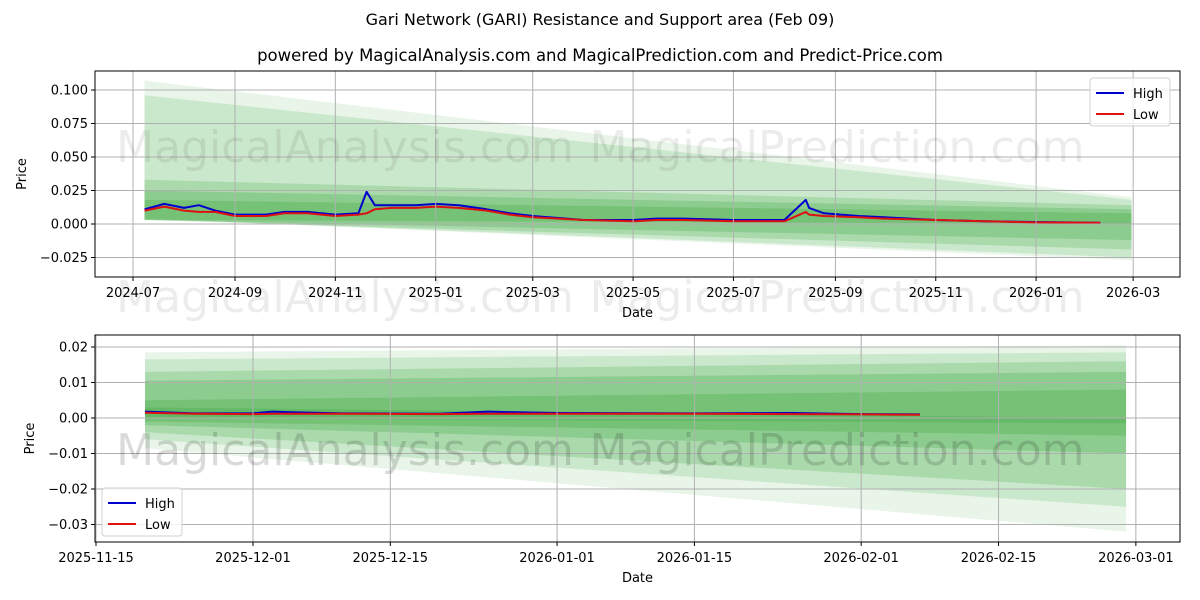 The image size is (1200, 600). Describe the element at coordinates (999, 558) in the screenshot. I see `x-tick-label: 2026-02-15` at that location.